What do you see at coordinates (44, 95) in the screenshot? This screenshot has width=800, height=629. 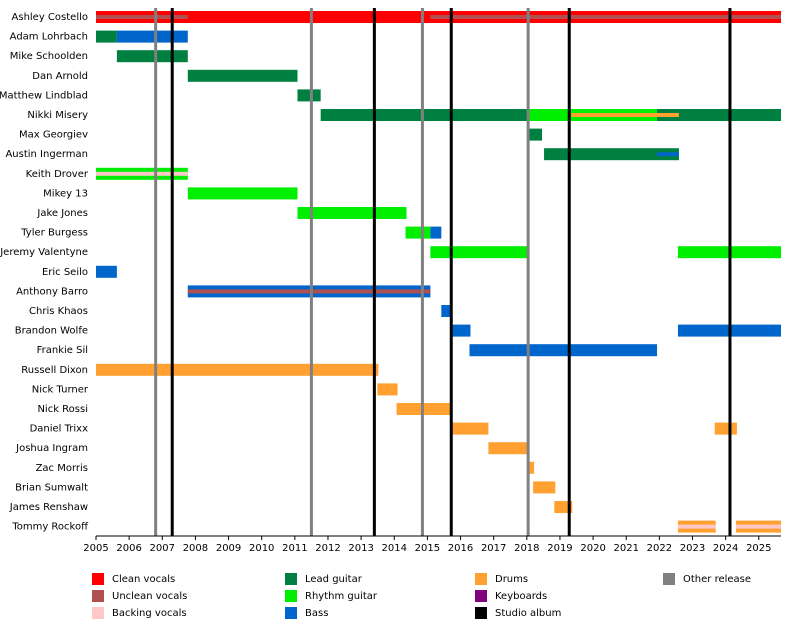 I see `member-label: Matthew Lindblad` at bounding box center [44, 95].